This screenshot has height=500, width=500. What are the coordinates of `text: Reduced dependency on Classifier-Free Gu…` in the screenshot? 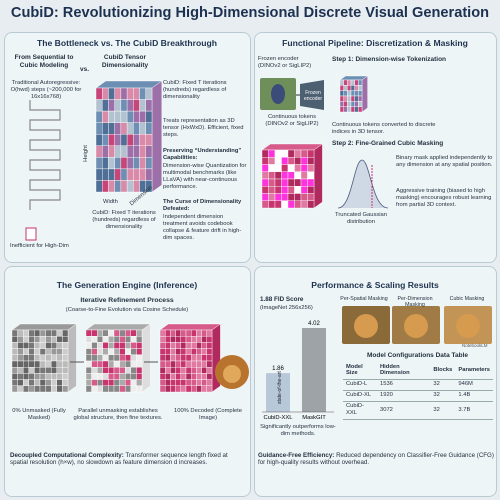 It's located at (376, 459).